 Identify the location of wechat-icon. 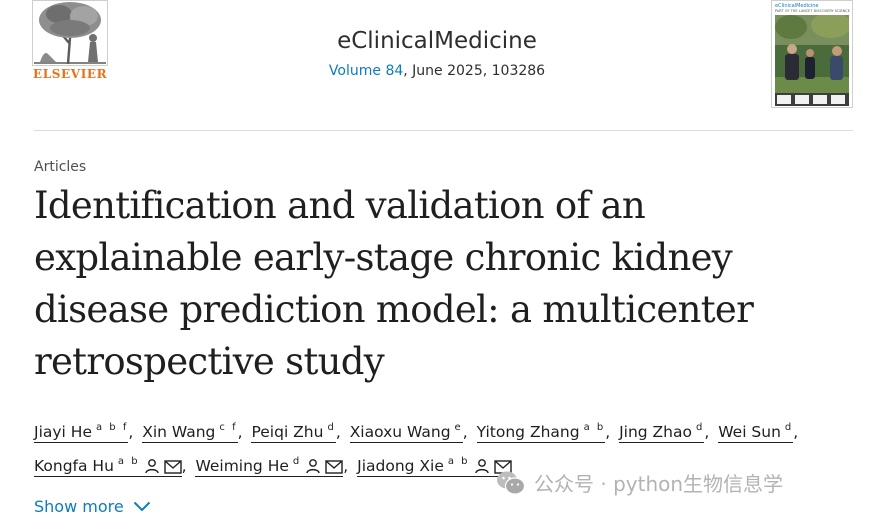
(511, 483).